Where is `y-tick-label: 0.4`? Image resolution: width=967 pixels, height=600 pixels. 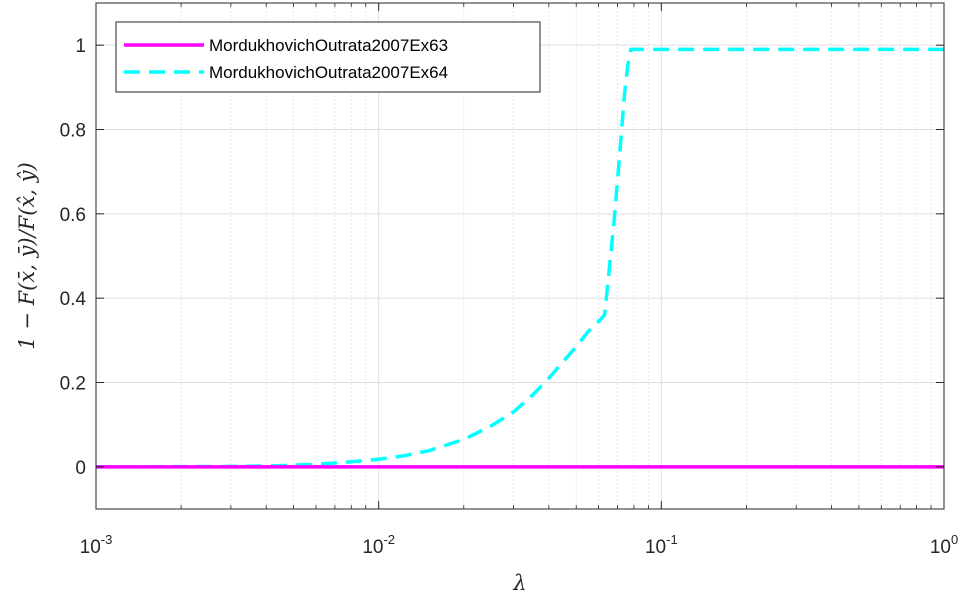 y-tick-label: 0.4 is located at coordinates (73, 299).